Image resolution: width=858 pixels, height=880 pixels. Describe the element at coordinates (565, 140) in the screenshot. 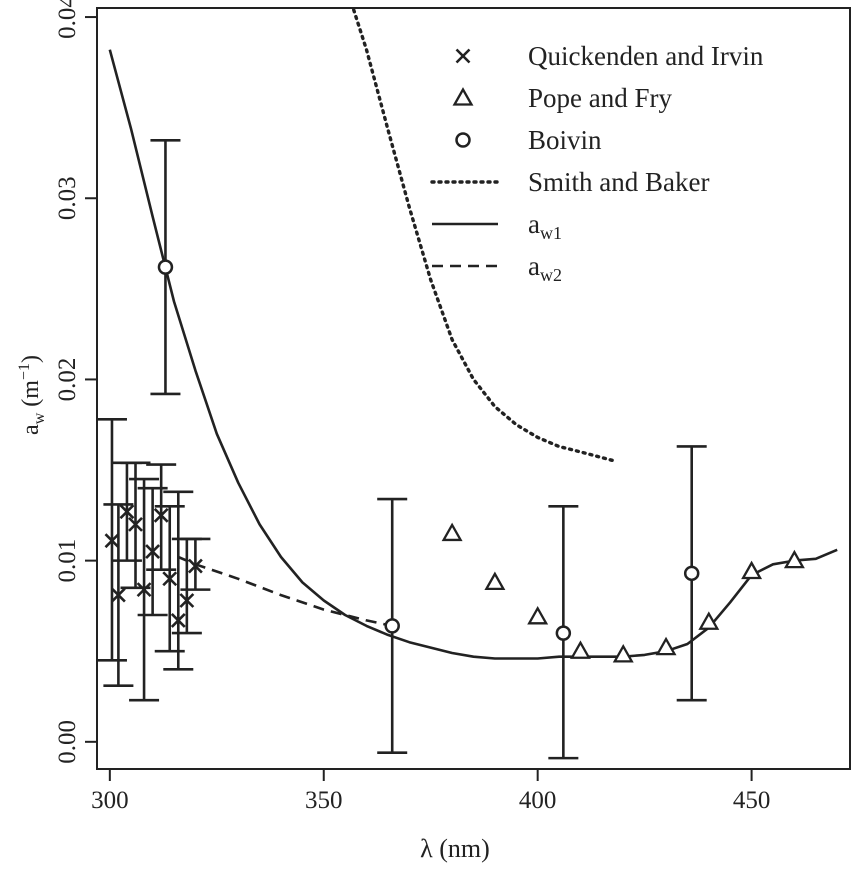

I see `legend-label: Boivin` at that location.